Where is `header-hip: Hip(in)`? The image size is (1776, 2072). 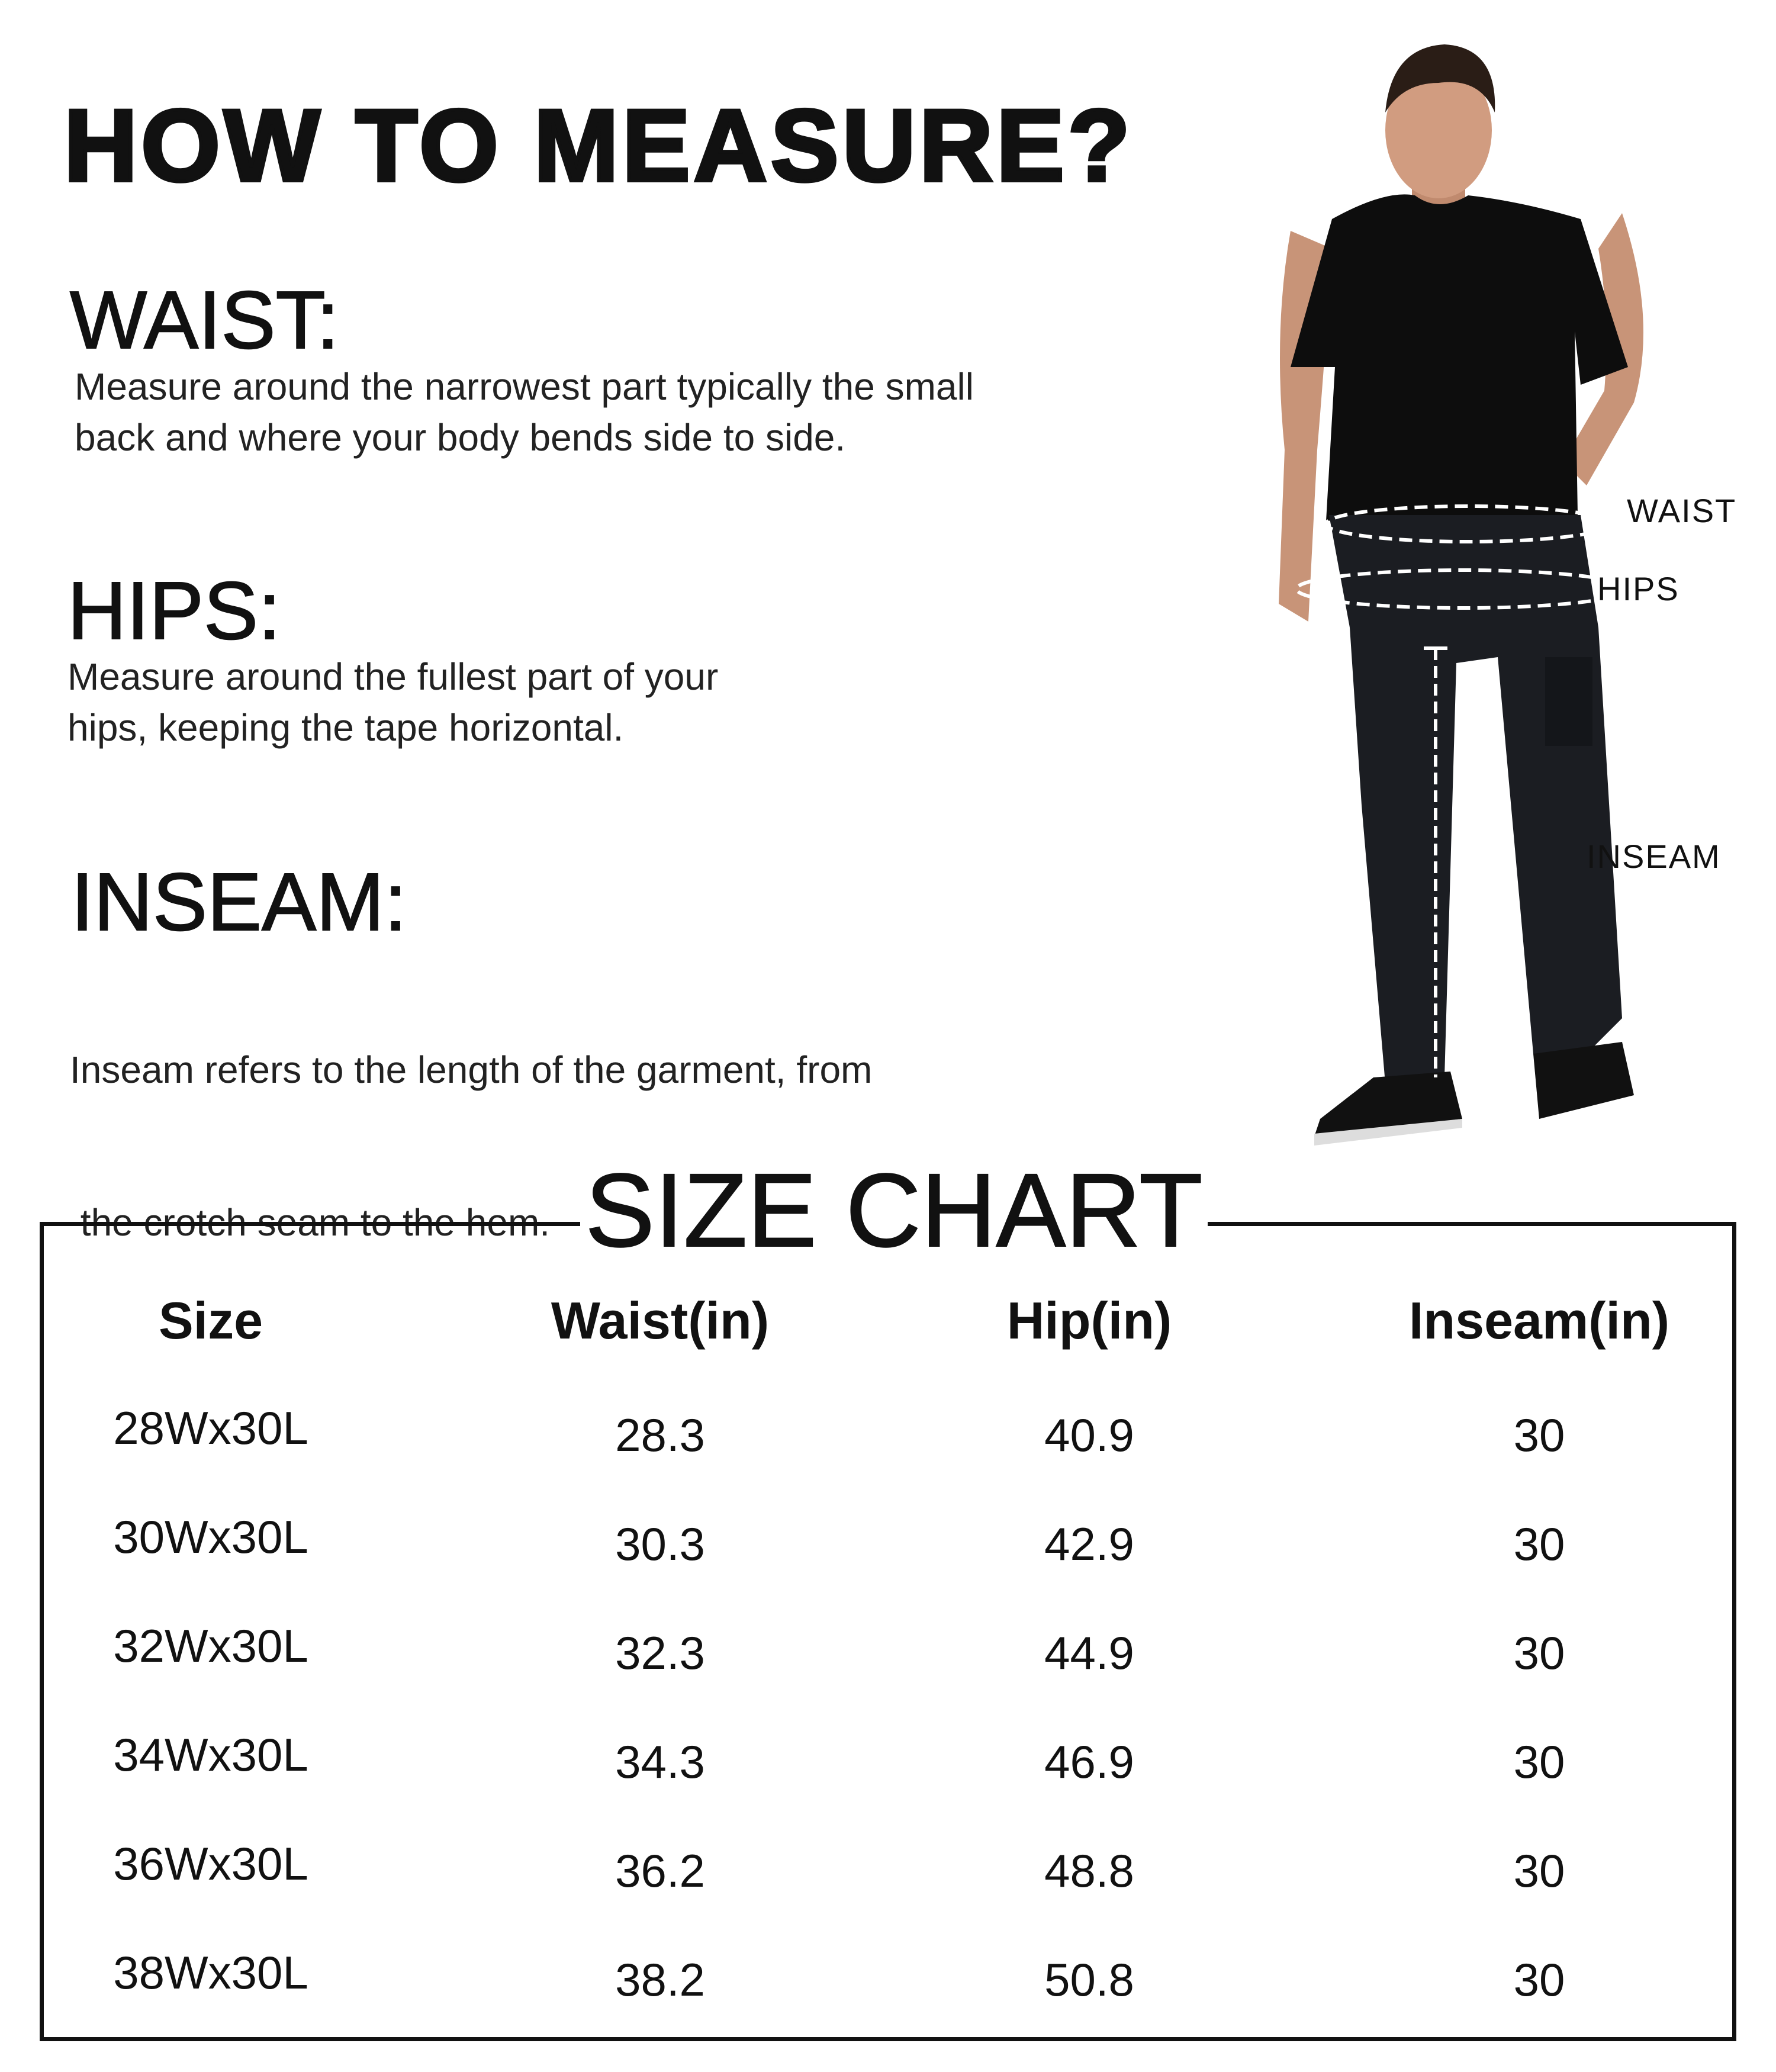 header-hip: Hip(in) is located at coordinates (1089, 1320).